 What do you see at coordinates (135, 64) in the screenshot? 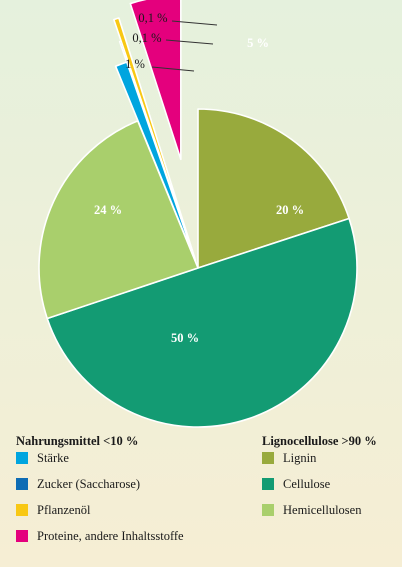
I see `slice-value-label-0: 1 %` at bounding box center [135, 64].